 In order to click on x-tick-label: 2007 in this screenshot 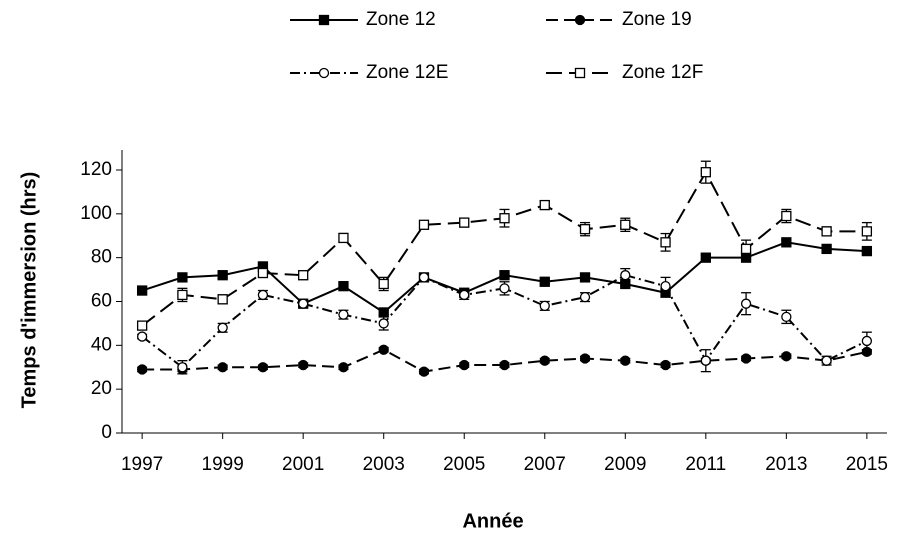, I will do `click(545, 464)`.